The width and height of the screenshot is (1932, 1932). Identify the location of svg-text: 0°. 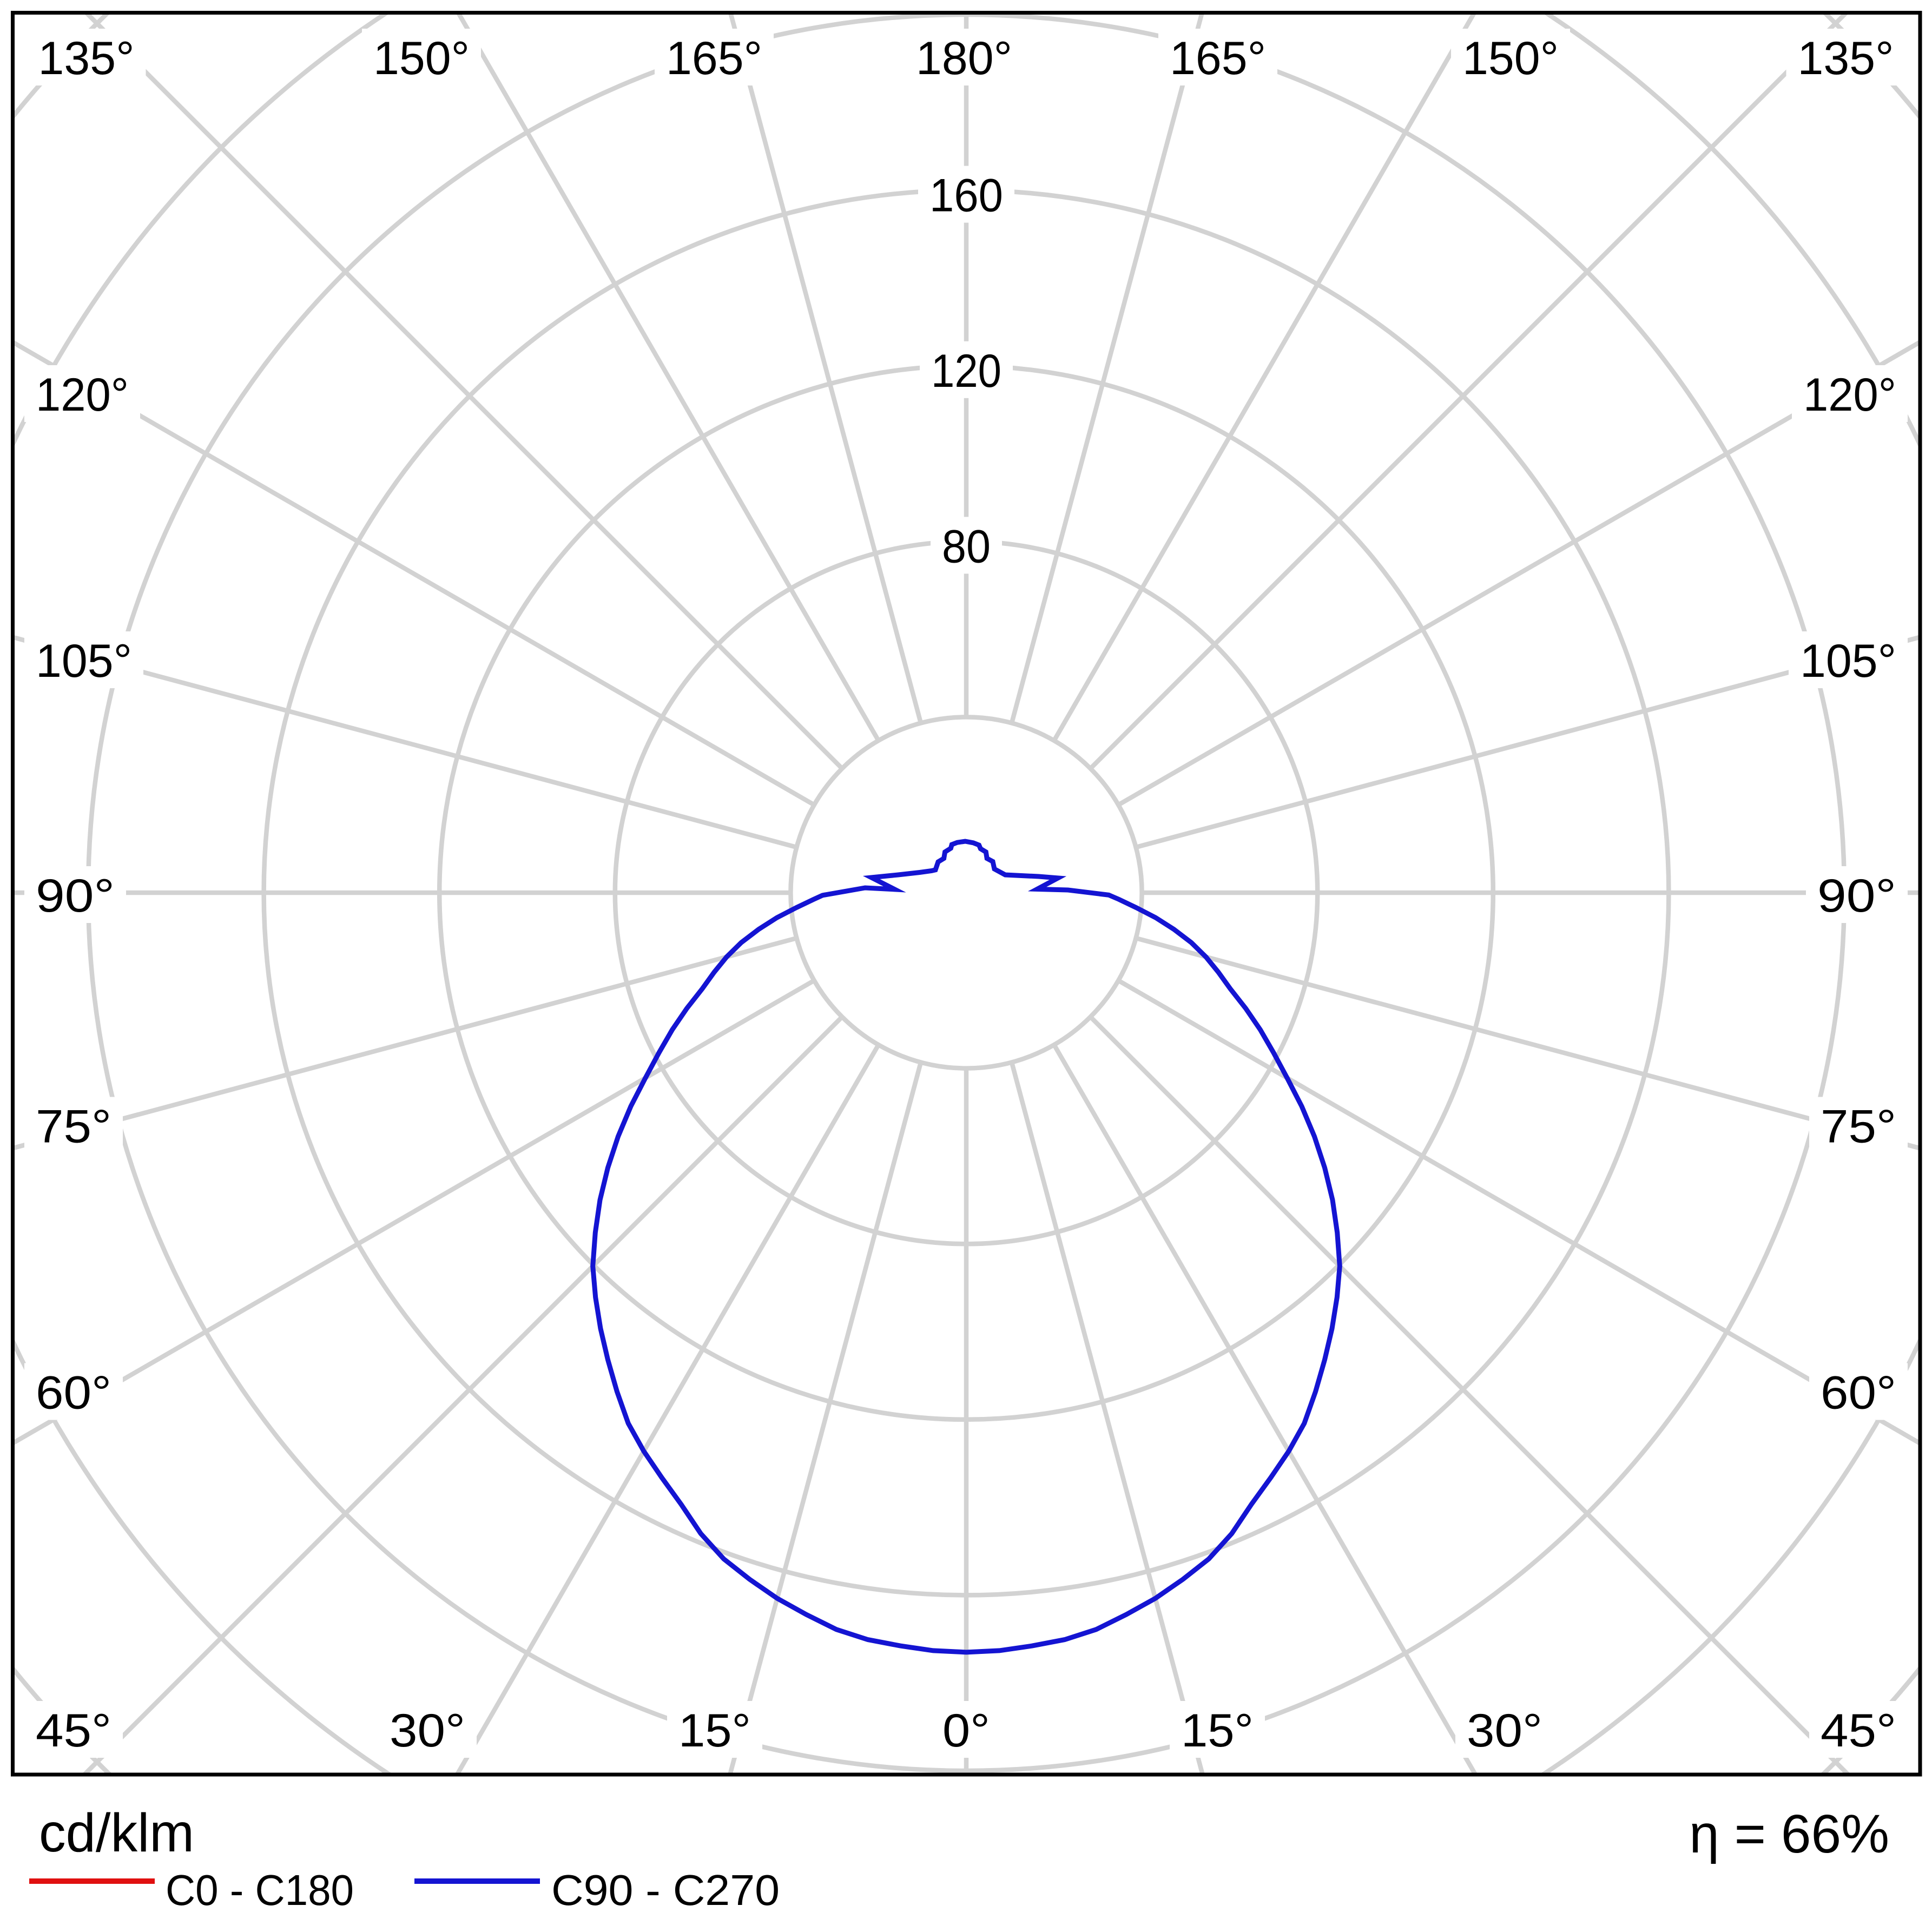
(966, 1731).